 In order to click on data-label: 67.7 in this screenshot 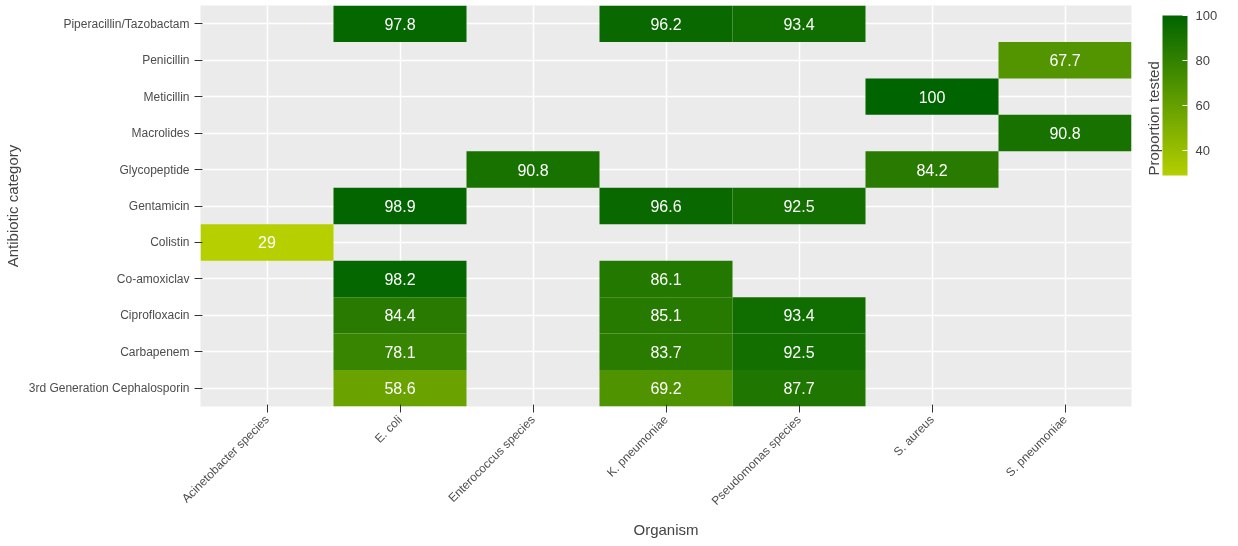, I will do `click(1065, 61)`.